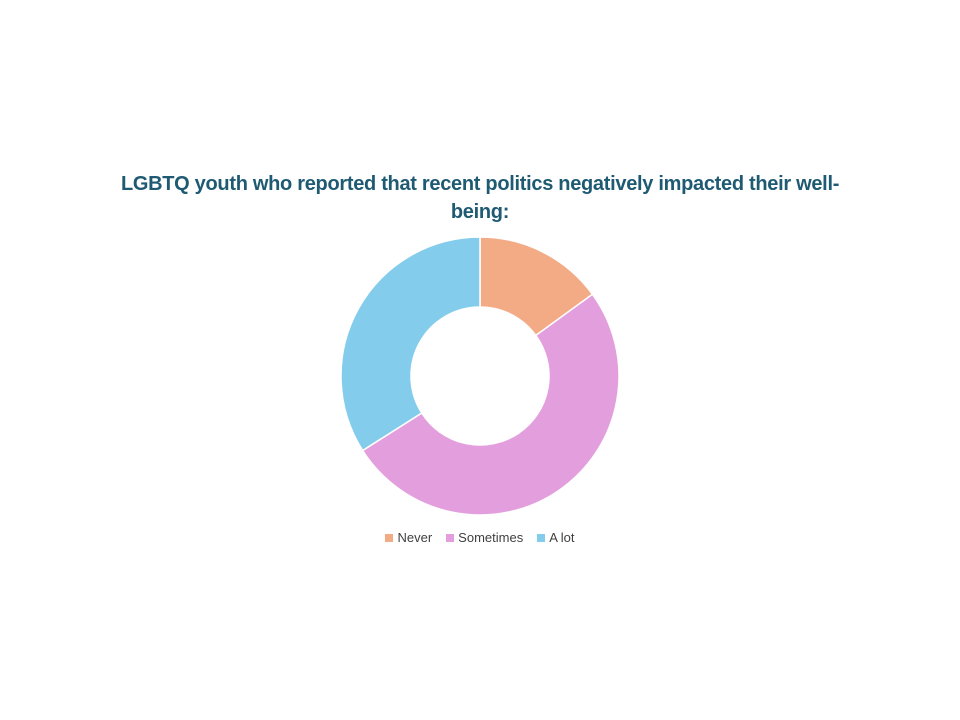  Describe the element at coordinates (562, 537) in the screenshot. I see `legend-label: A lot` at that location.